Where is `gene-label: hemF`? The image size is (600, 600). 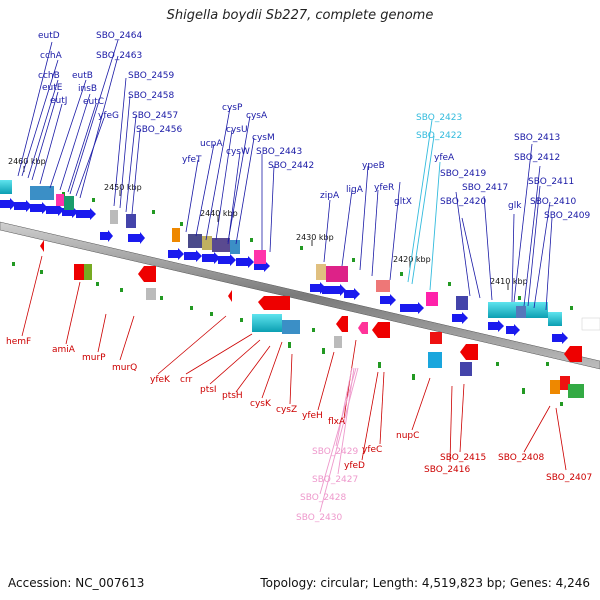
gene-label: hemF is located at coordinates (18, 342).